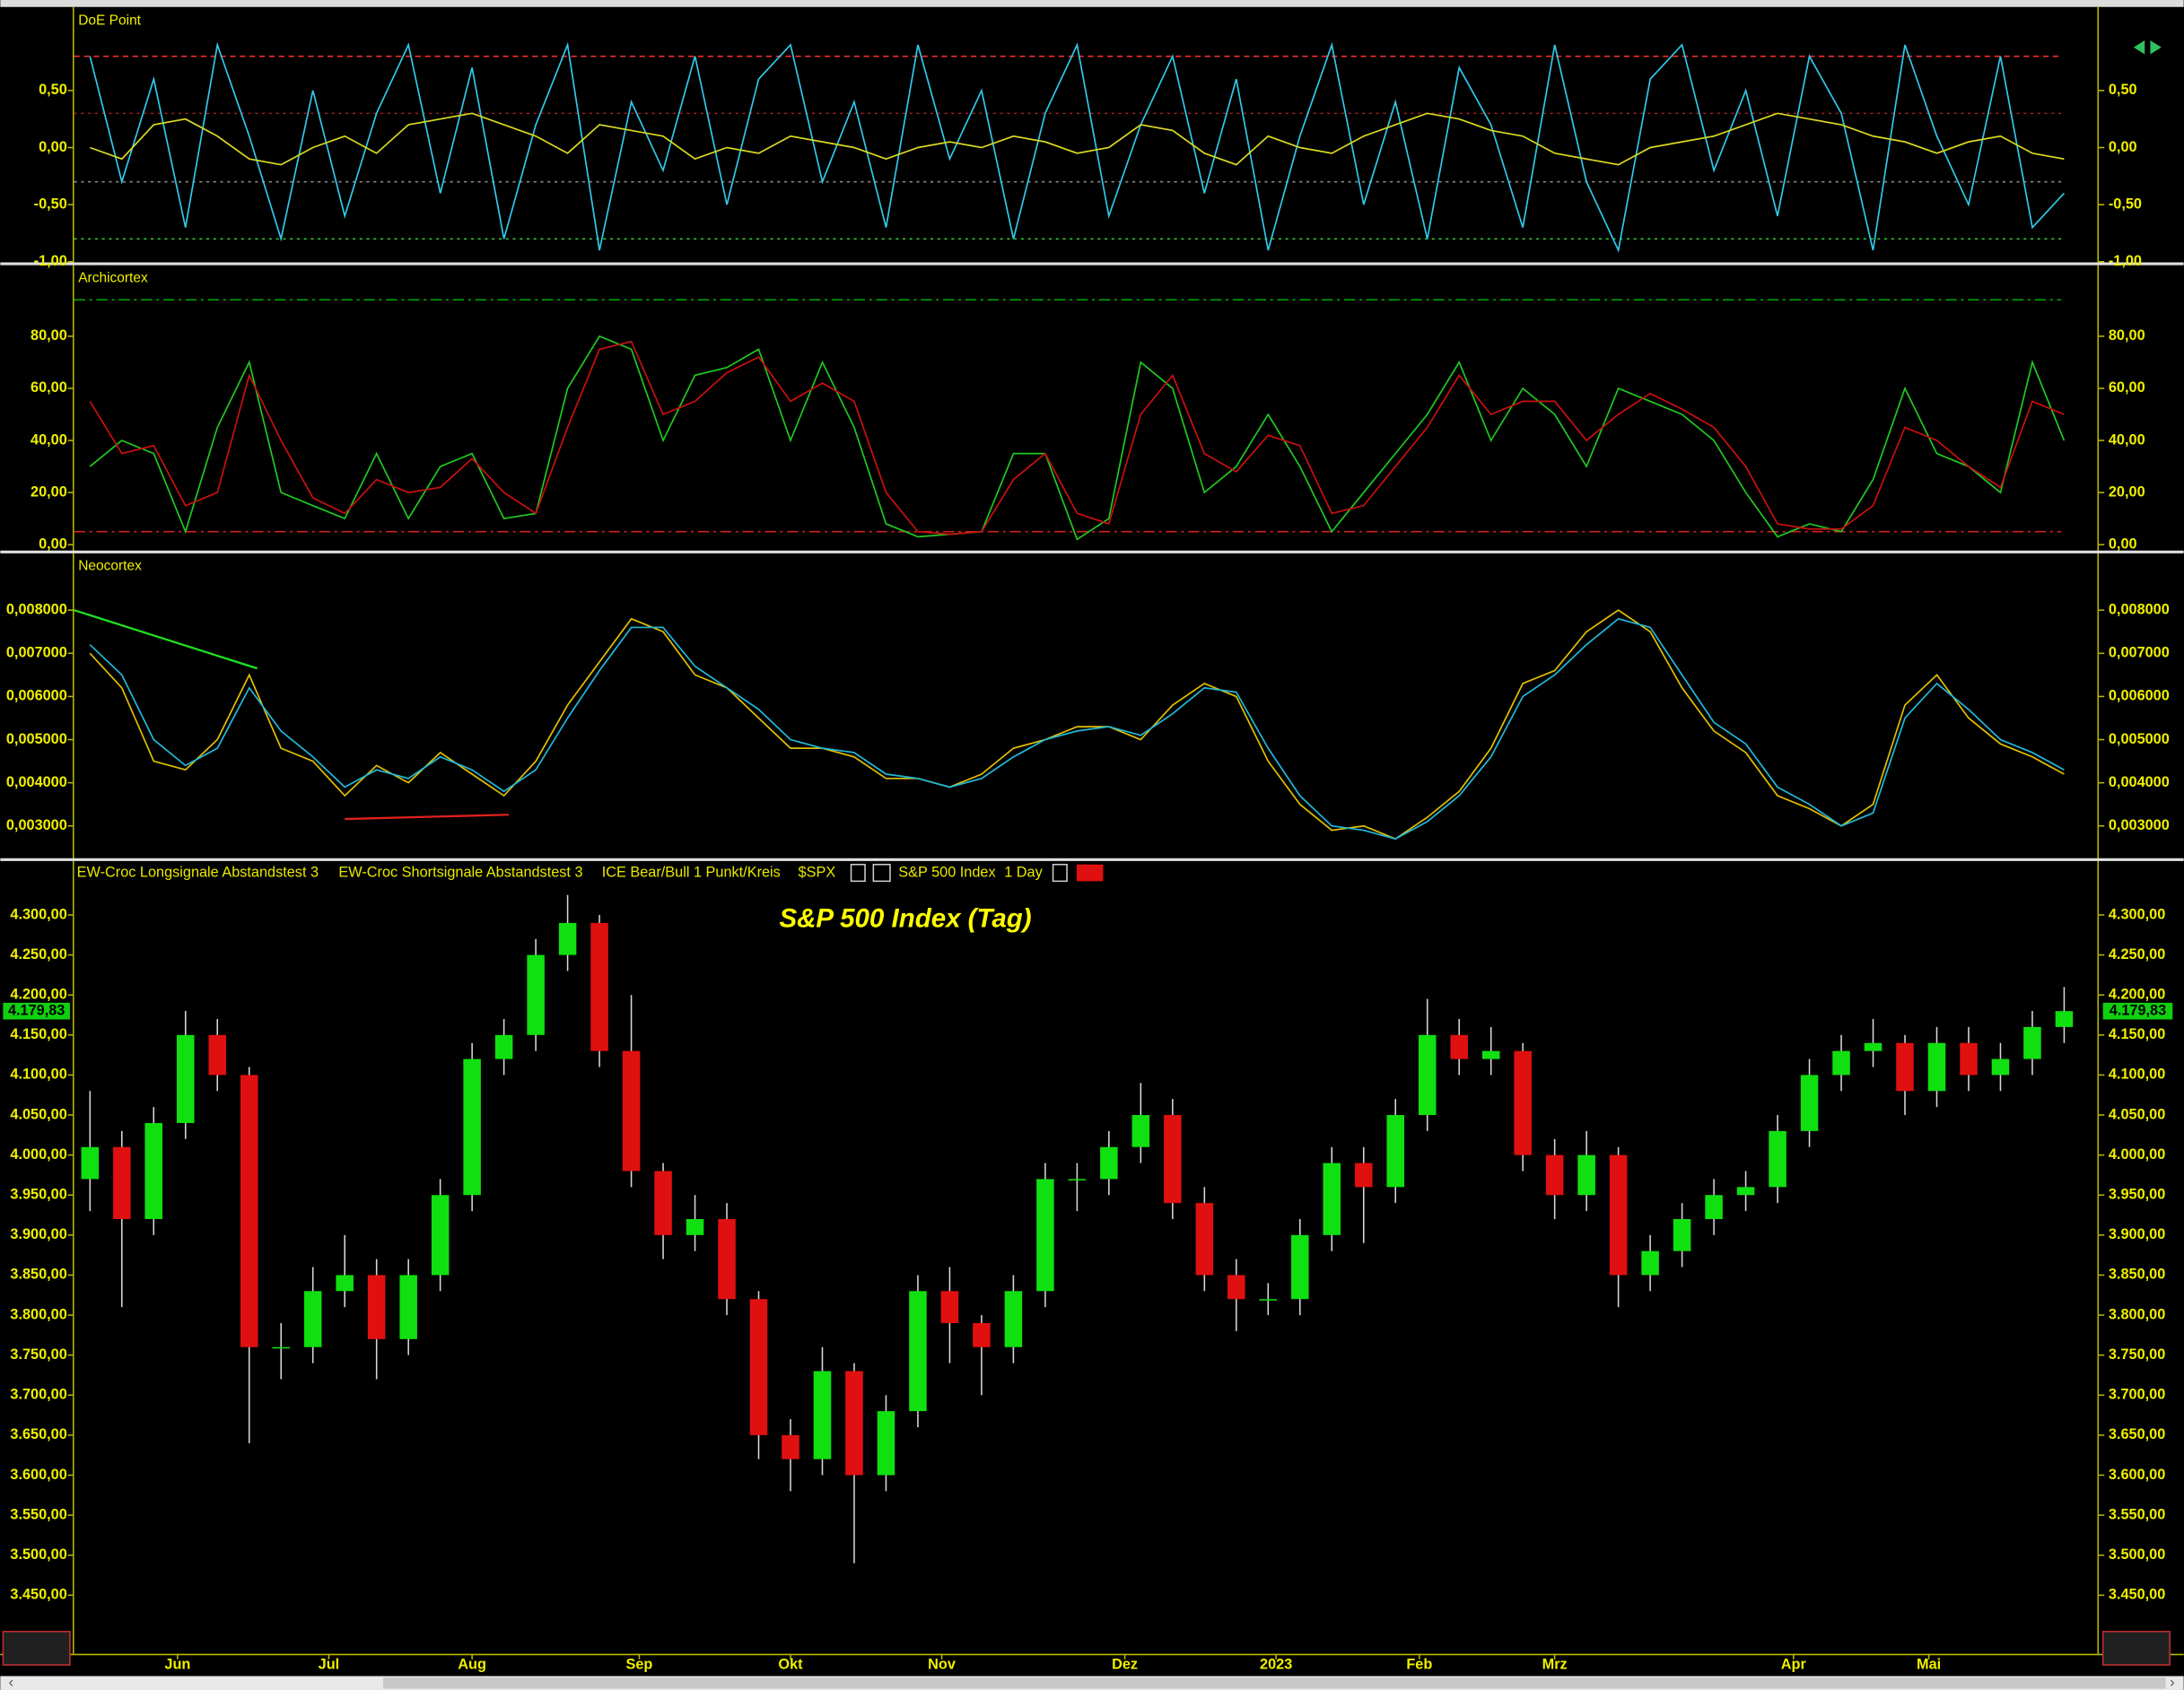  What do you see at coordinates (38, 1034) in the screenshot?
I see `y-tick-label: 4.150,00` at bounding box center [38, 1034].